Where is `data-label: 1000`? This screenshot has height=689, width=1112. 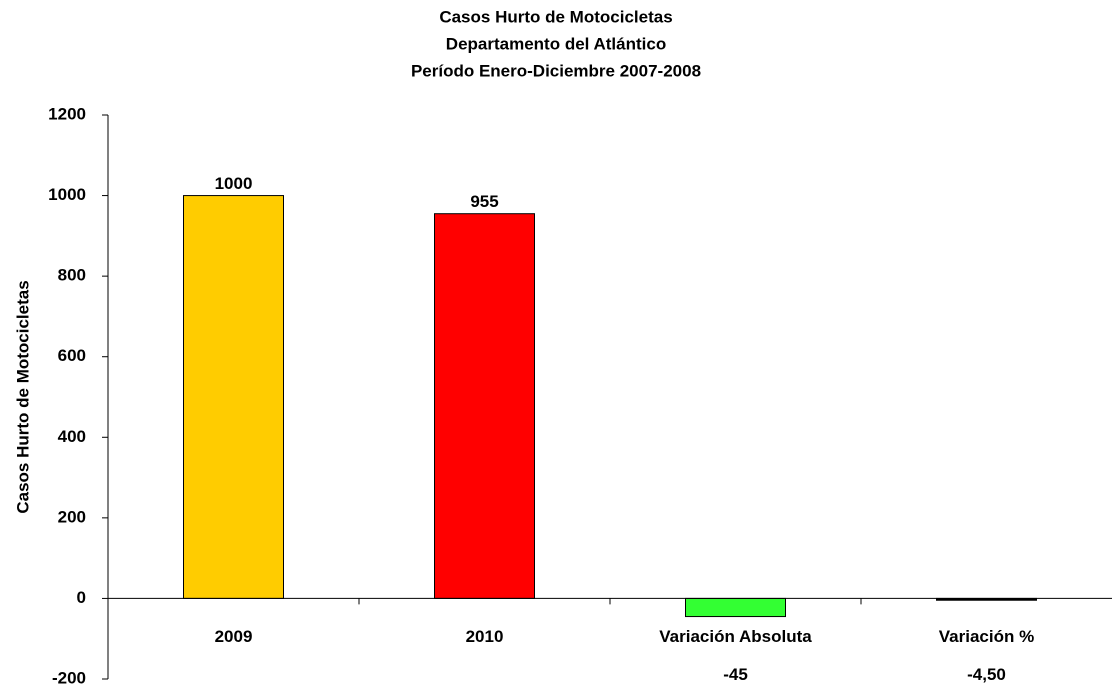
data-label: 1000 is located at coordinates (234, 183).